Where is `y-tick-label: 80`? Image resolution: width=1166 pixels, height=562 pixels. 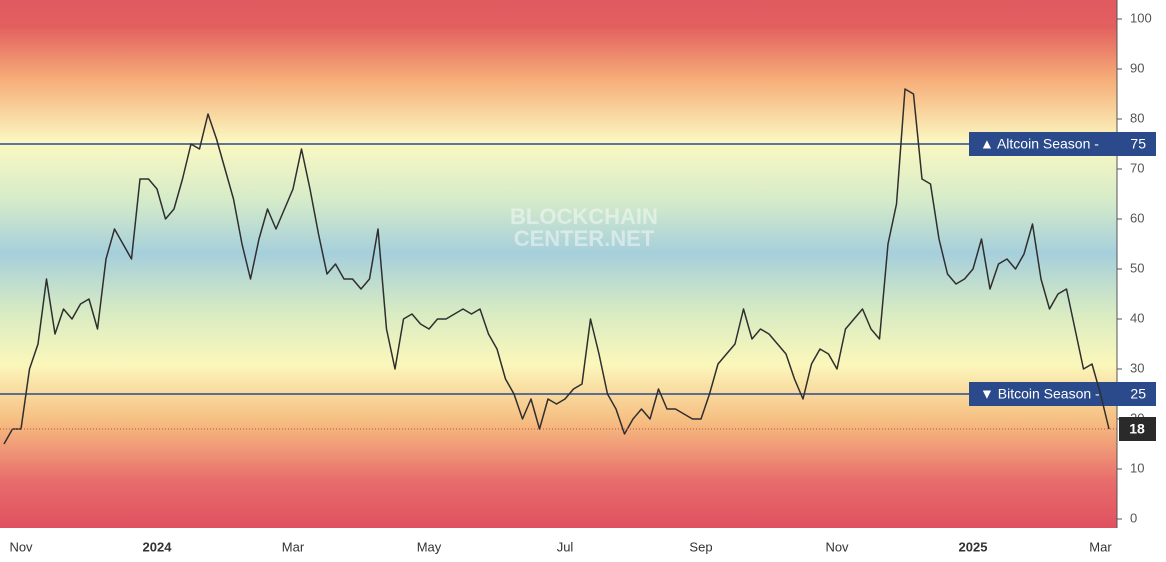 y-tick-label: 80 is located at coordinates (1137, 117).